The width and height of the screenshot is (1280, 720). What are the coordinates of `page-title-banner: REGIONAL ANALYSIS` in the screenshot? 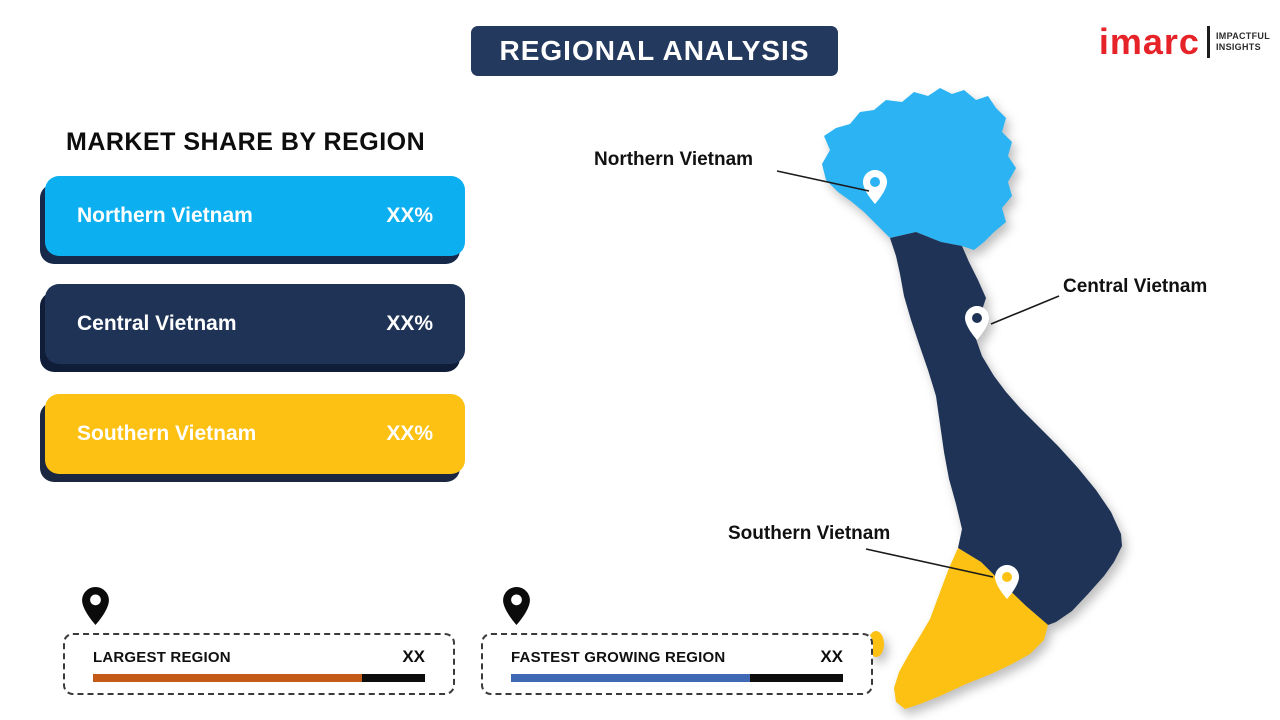 It's located at (654, 51).